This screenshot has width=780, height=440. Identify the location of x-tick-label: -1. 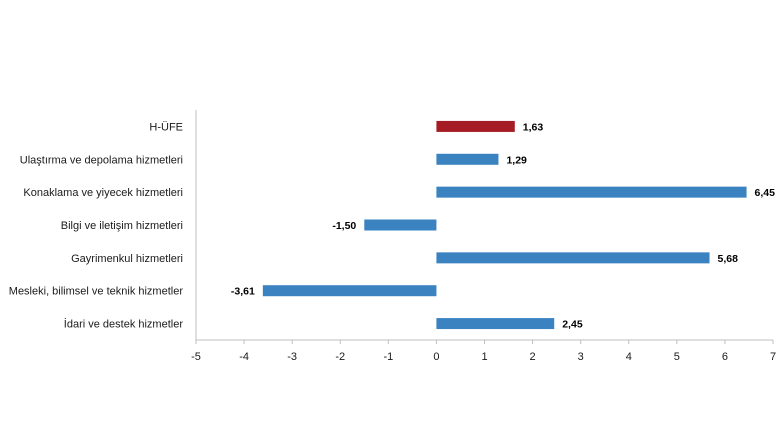
(388, 357).